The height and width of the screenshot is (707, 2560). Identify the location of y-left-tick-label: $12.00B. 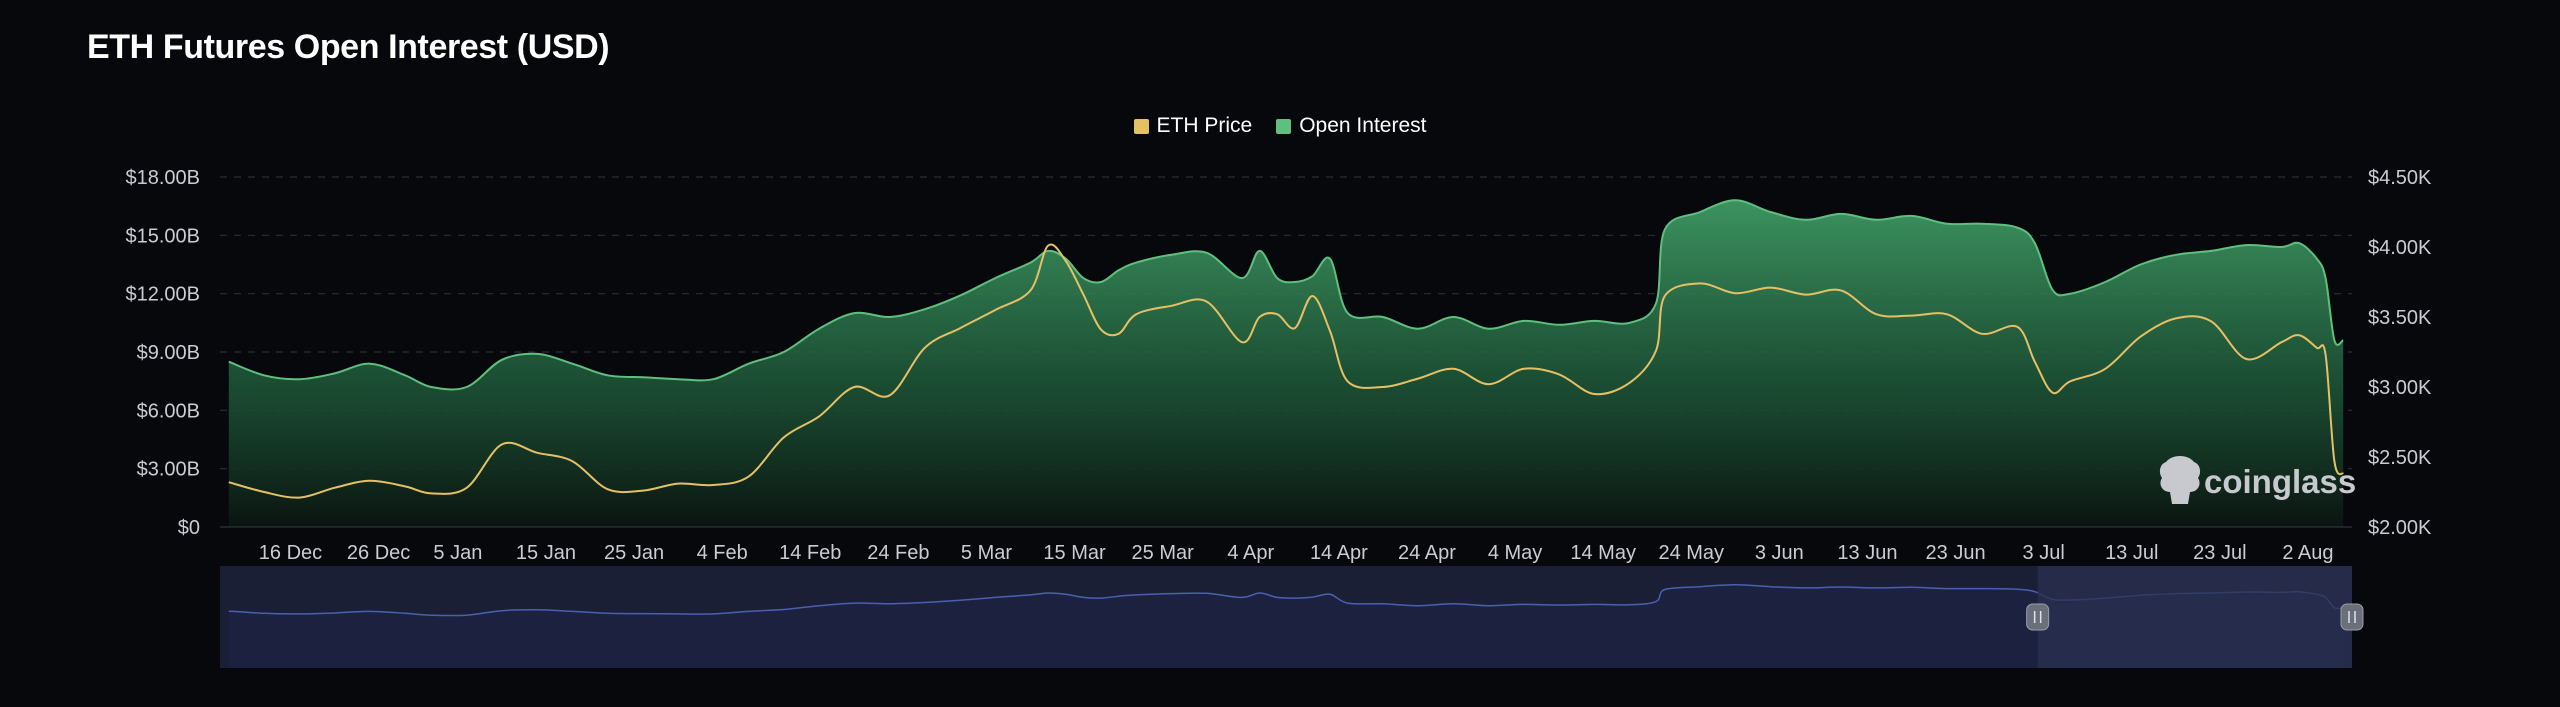
(162, 295).